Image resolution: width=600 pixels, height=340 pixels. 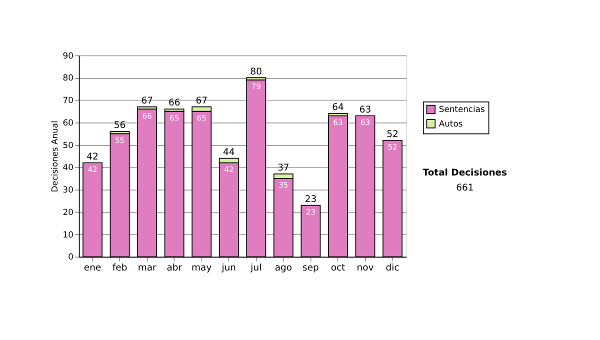 I want to click on total-label: 63, so click(x=365, y=110).